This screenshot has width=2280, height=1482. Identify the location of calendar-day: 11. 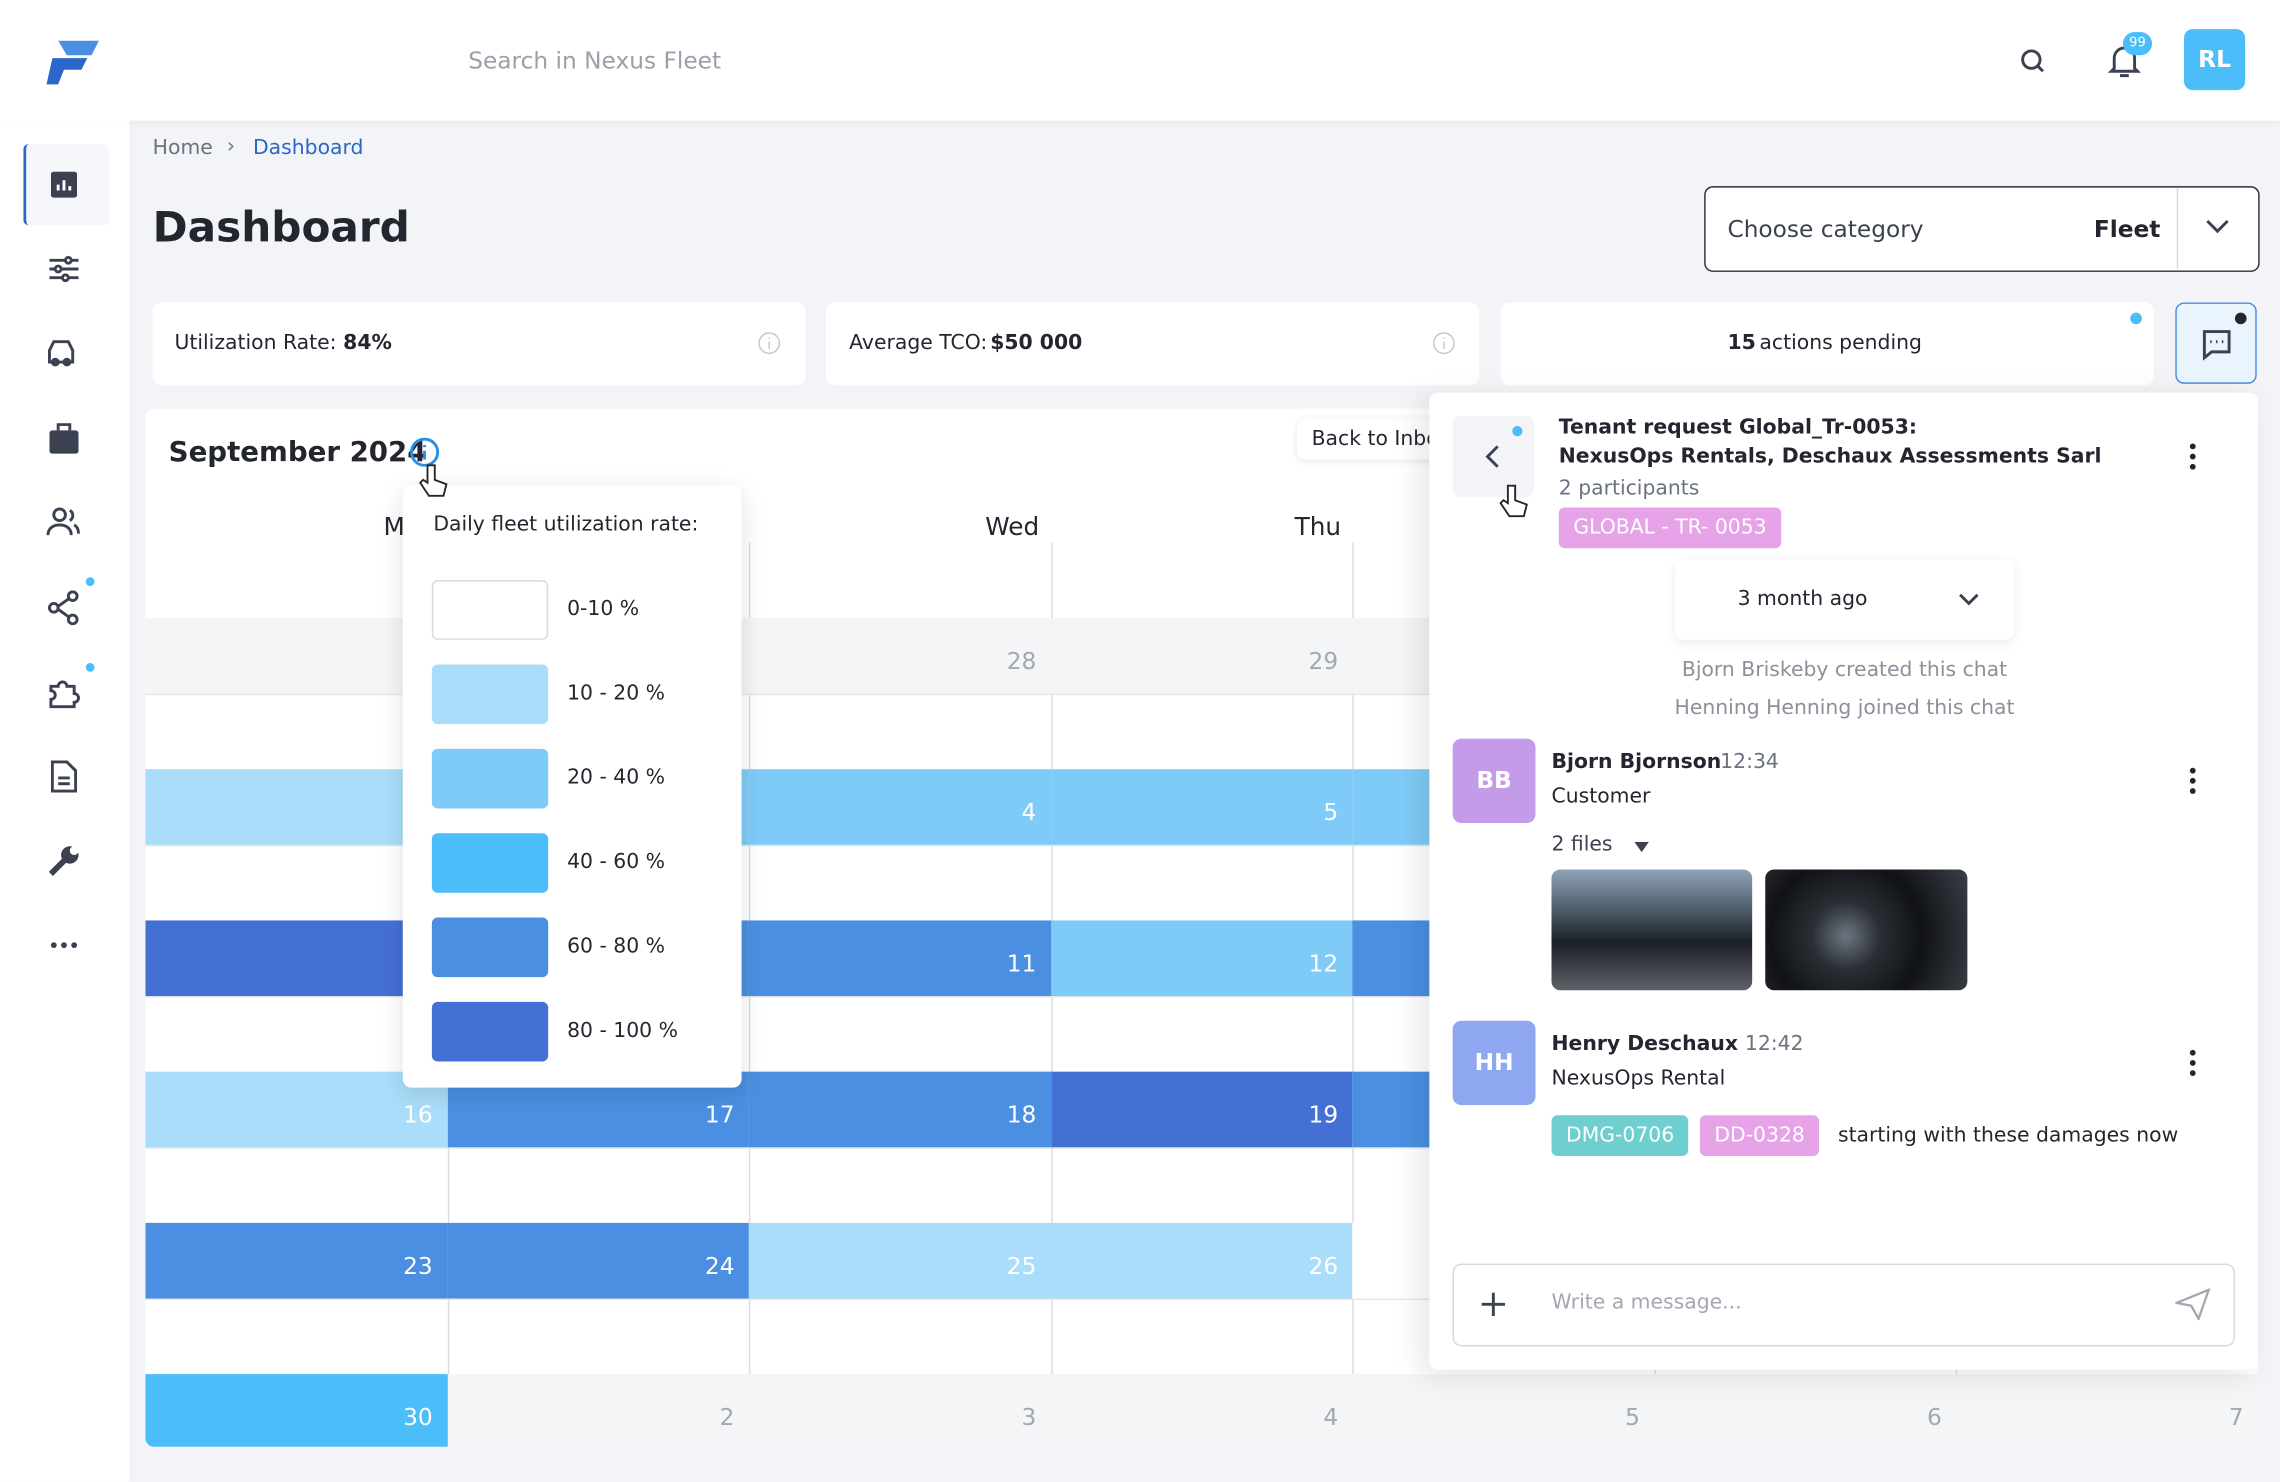
(900, 958).